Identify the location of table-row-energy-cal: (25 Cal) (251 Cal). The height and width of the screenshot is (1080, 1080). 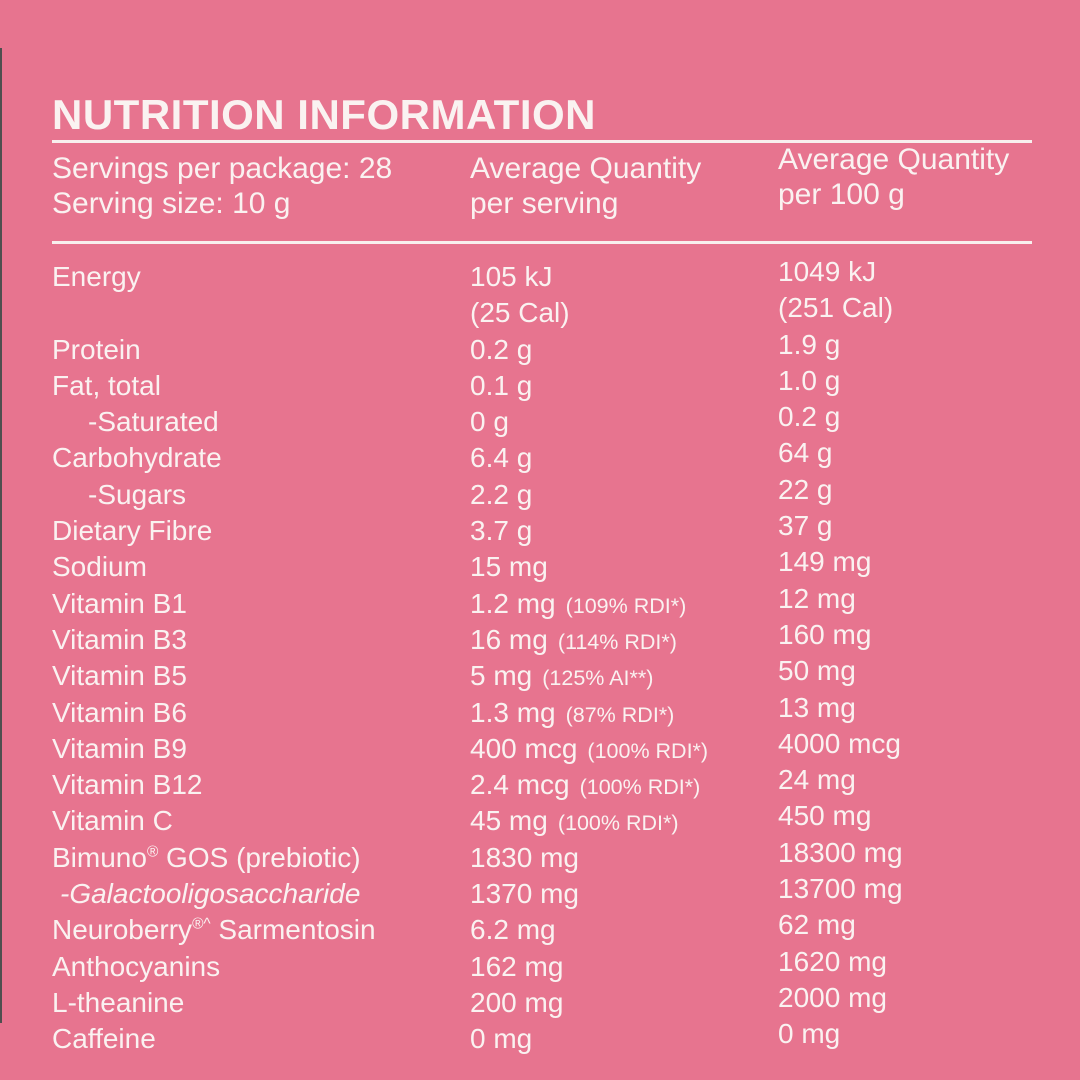
(542, 312).